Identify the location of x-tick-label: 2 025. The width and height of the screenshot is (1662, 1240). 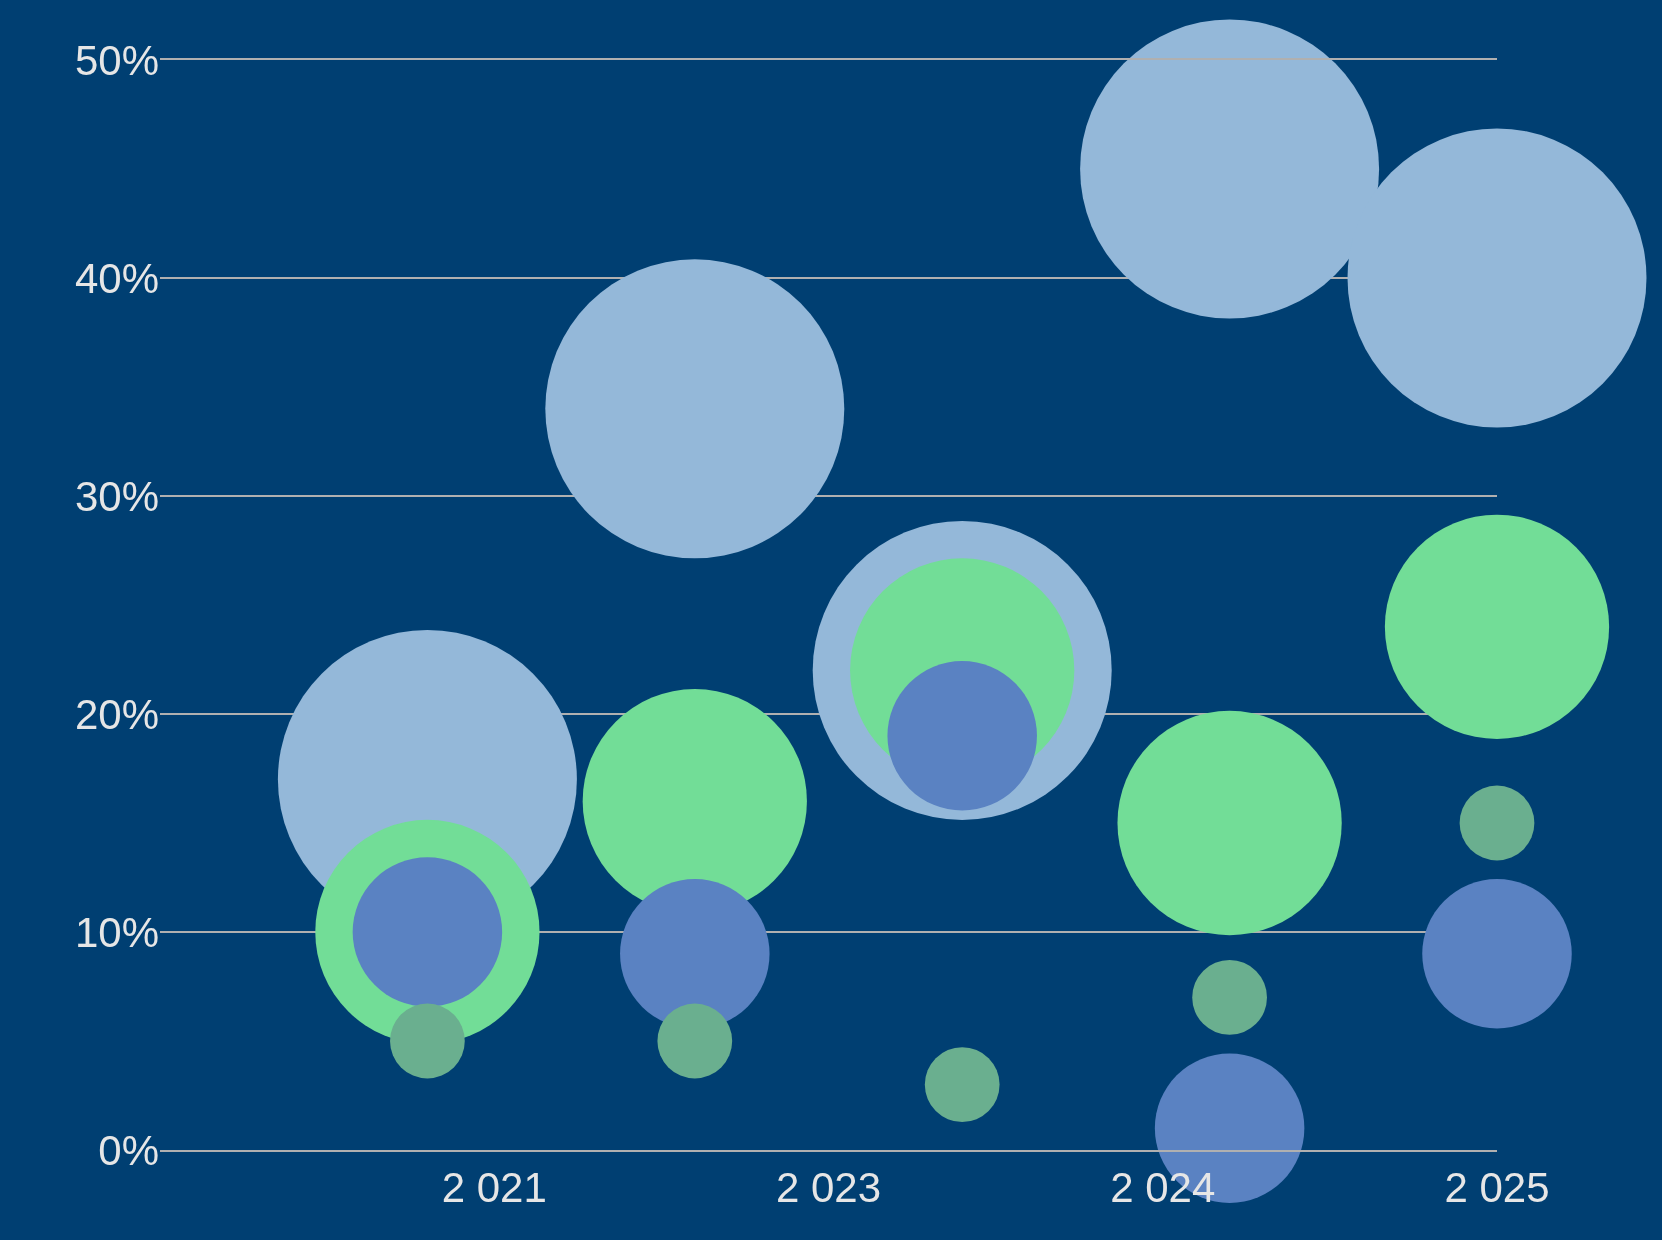
(1497, 1188).